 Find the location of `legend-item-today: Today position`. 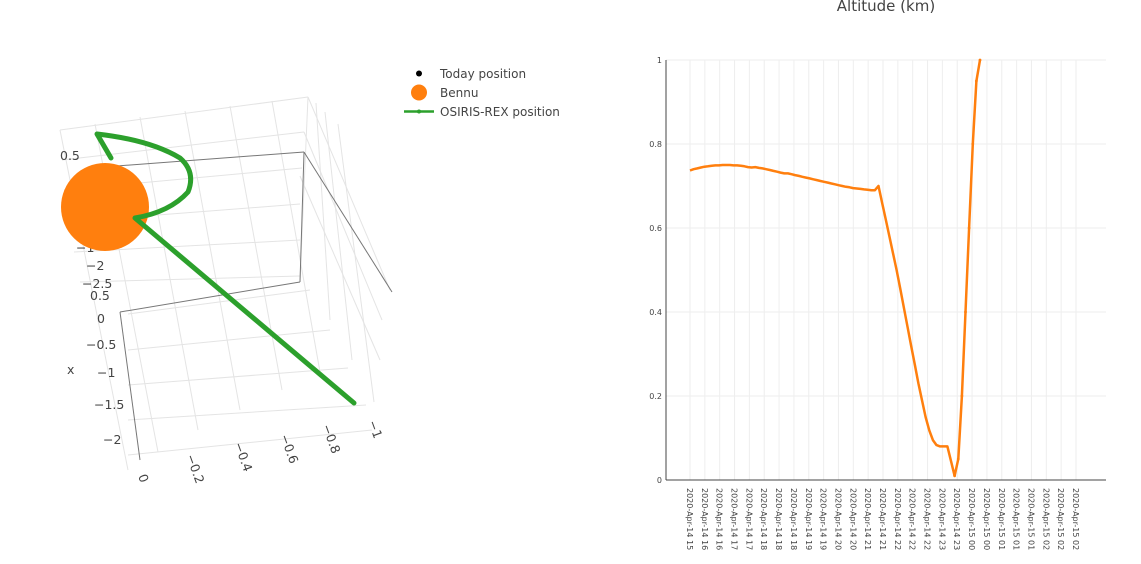

legend-item-today: Today position is located at coordinates (480, 73).